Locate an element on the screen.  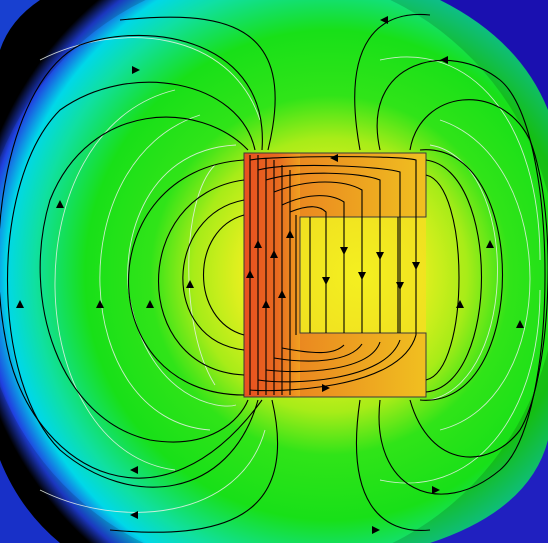
core-spine is located at coordinates (272, 275).